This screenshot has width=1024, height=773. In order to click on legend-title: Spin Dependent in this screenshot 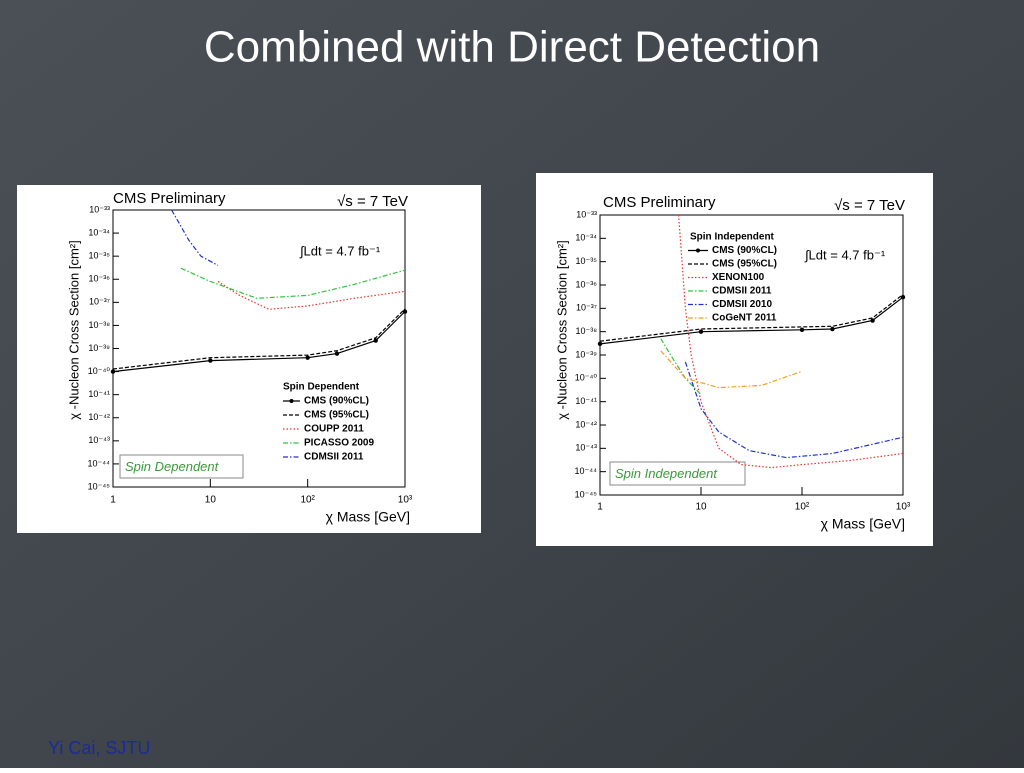, I will do `click(321, 387)`.